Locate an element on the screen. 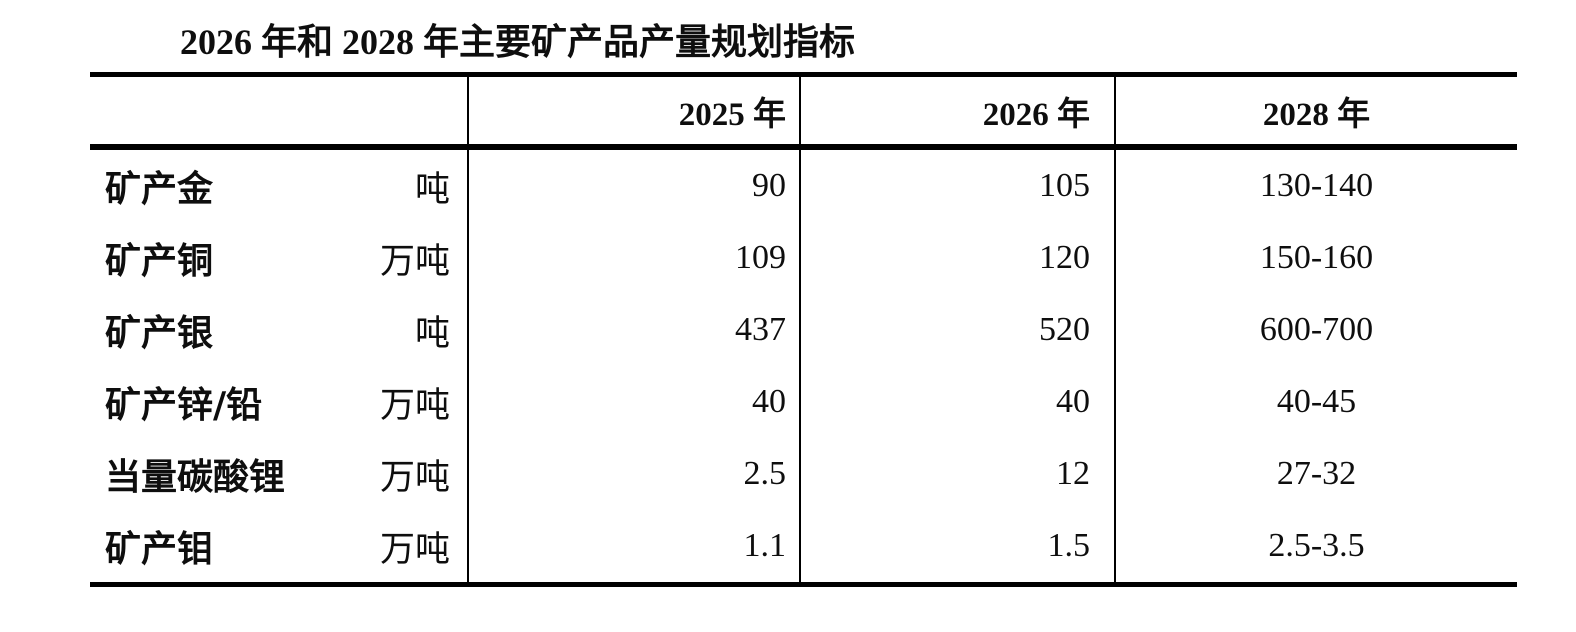 This screenshot has width=1576, height=632. value-2026: 40 is located at coordinates (956, 402).